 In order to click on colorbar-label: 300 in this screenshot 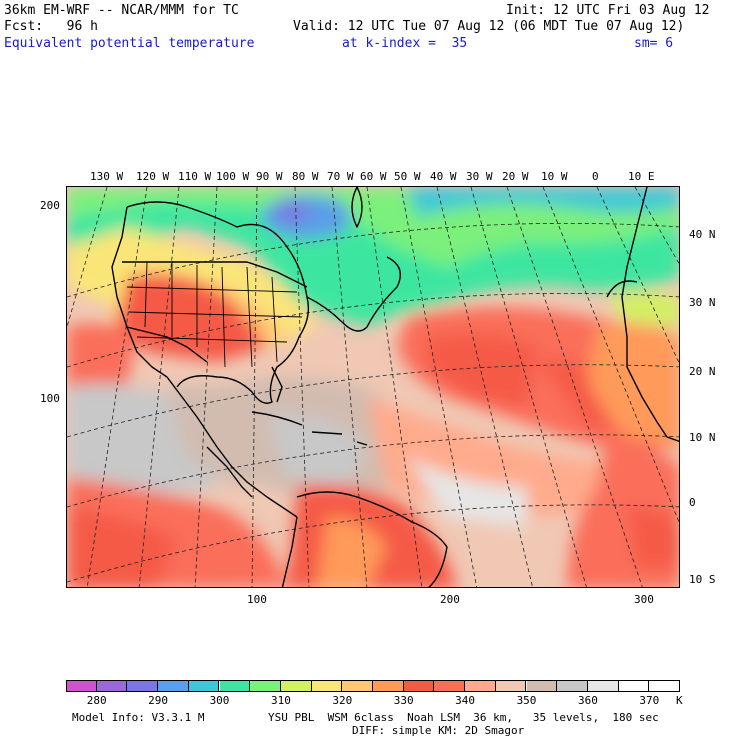, I will do `click(219, 700)`.